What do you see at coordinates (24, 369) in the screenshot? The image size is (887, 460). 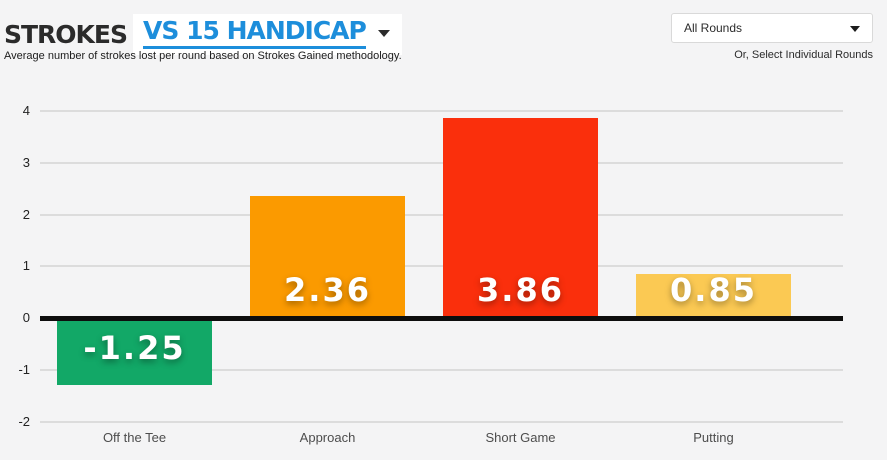 I see `y-axis-tick--1: -1` at bounding box center [24, 369].